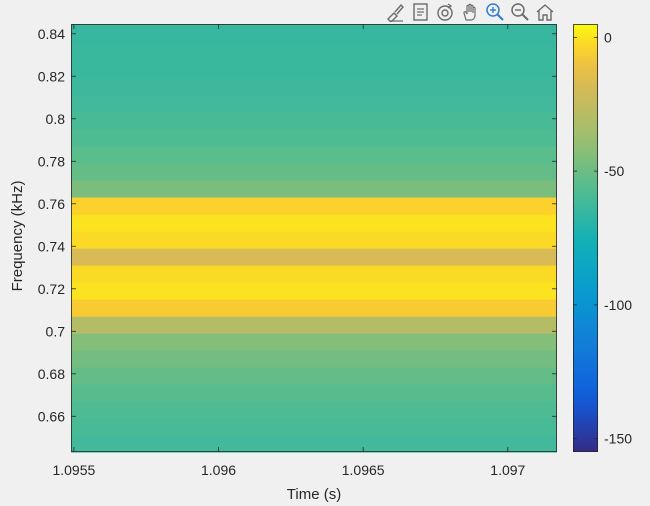 The width and height of the screenshot is (650, 506). What do you see at coordinates (51, 161) in the screenshot?
I see `y-tick-label: 0.78` at bounding box center [51, 161].